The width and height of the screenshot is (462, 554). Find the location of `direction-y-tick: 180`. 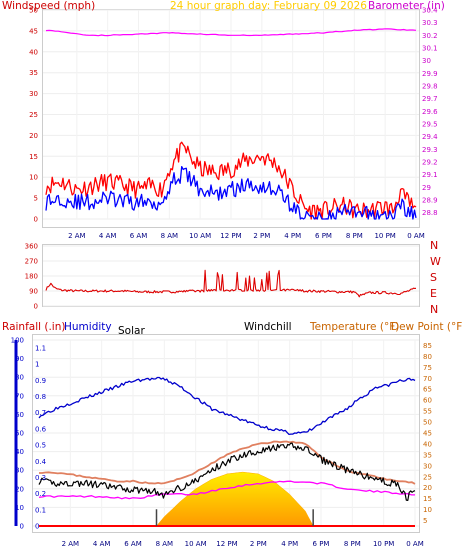

direction-y-tick: 180 is located at coordinates (31, 277).